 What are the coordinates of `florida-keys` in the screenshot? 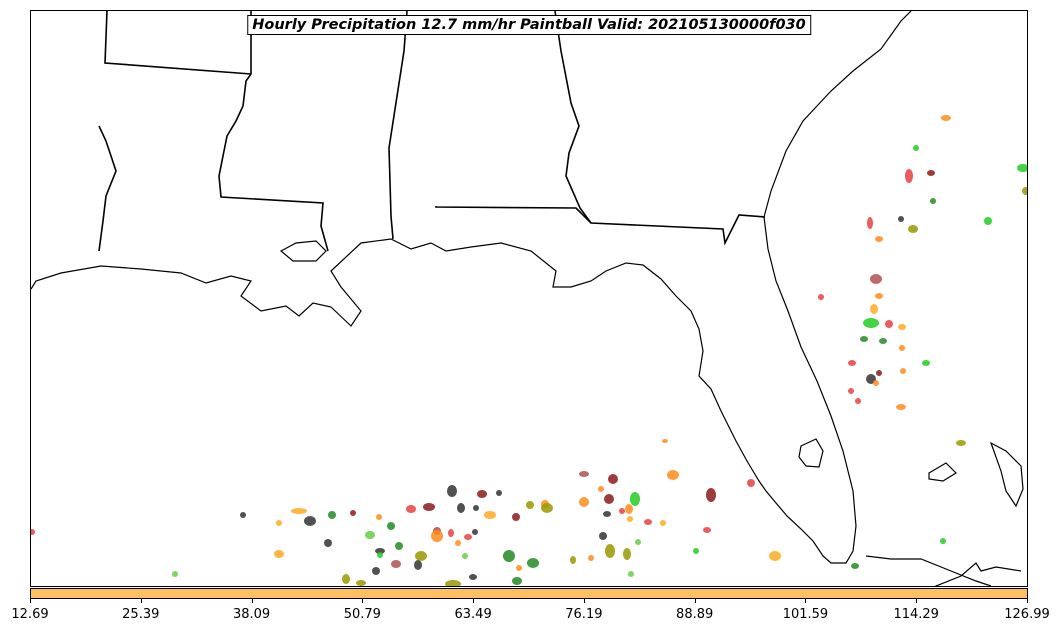 It's located at (928, 570).